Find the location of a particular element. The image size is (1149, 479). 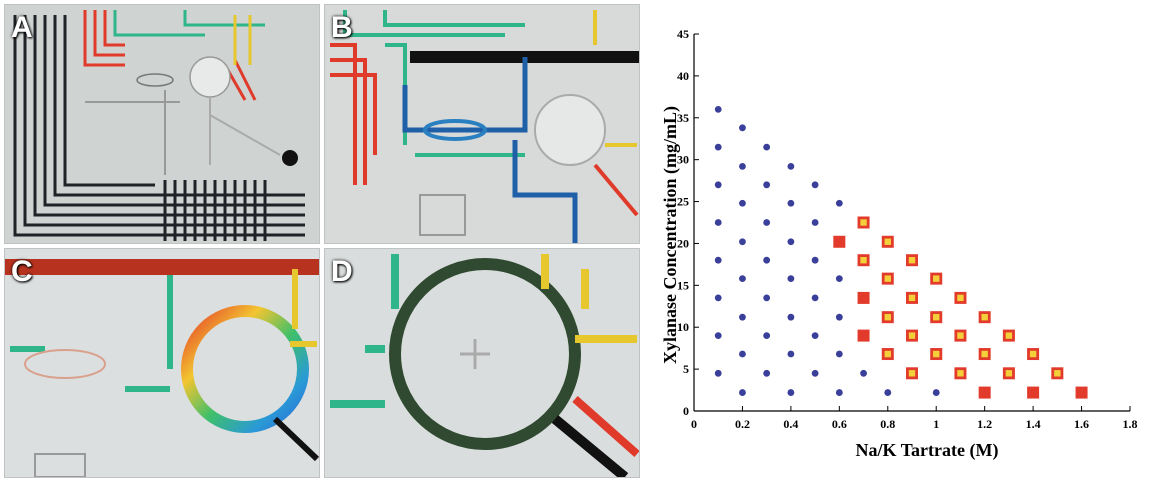

micrograph-panel-d: D is located at coordinates (482, 363).